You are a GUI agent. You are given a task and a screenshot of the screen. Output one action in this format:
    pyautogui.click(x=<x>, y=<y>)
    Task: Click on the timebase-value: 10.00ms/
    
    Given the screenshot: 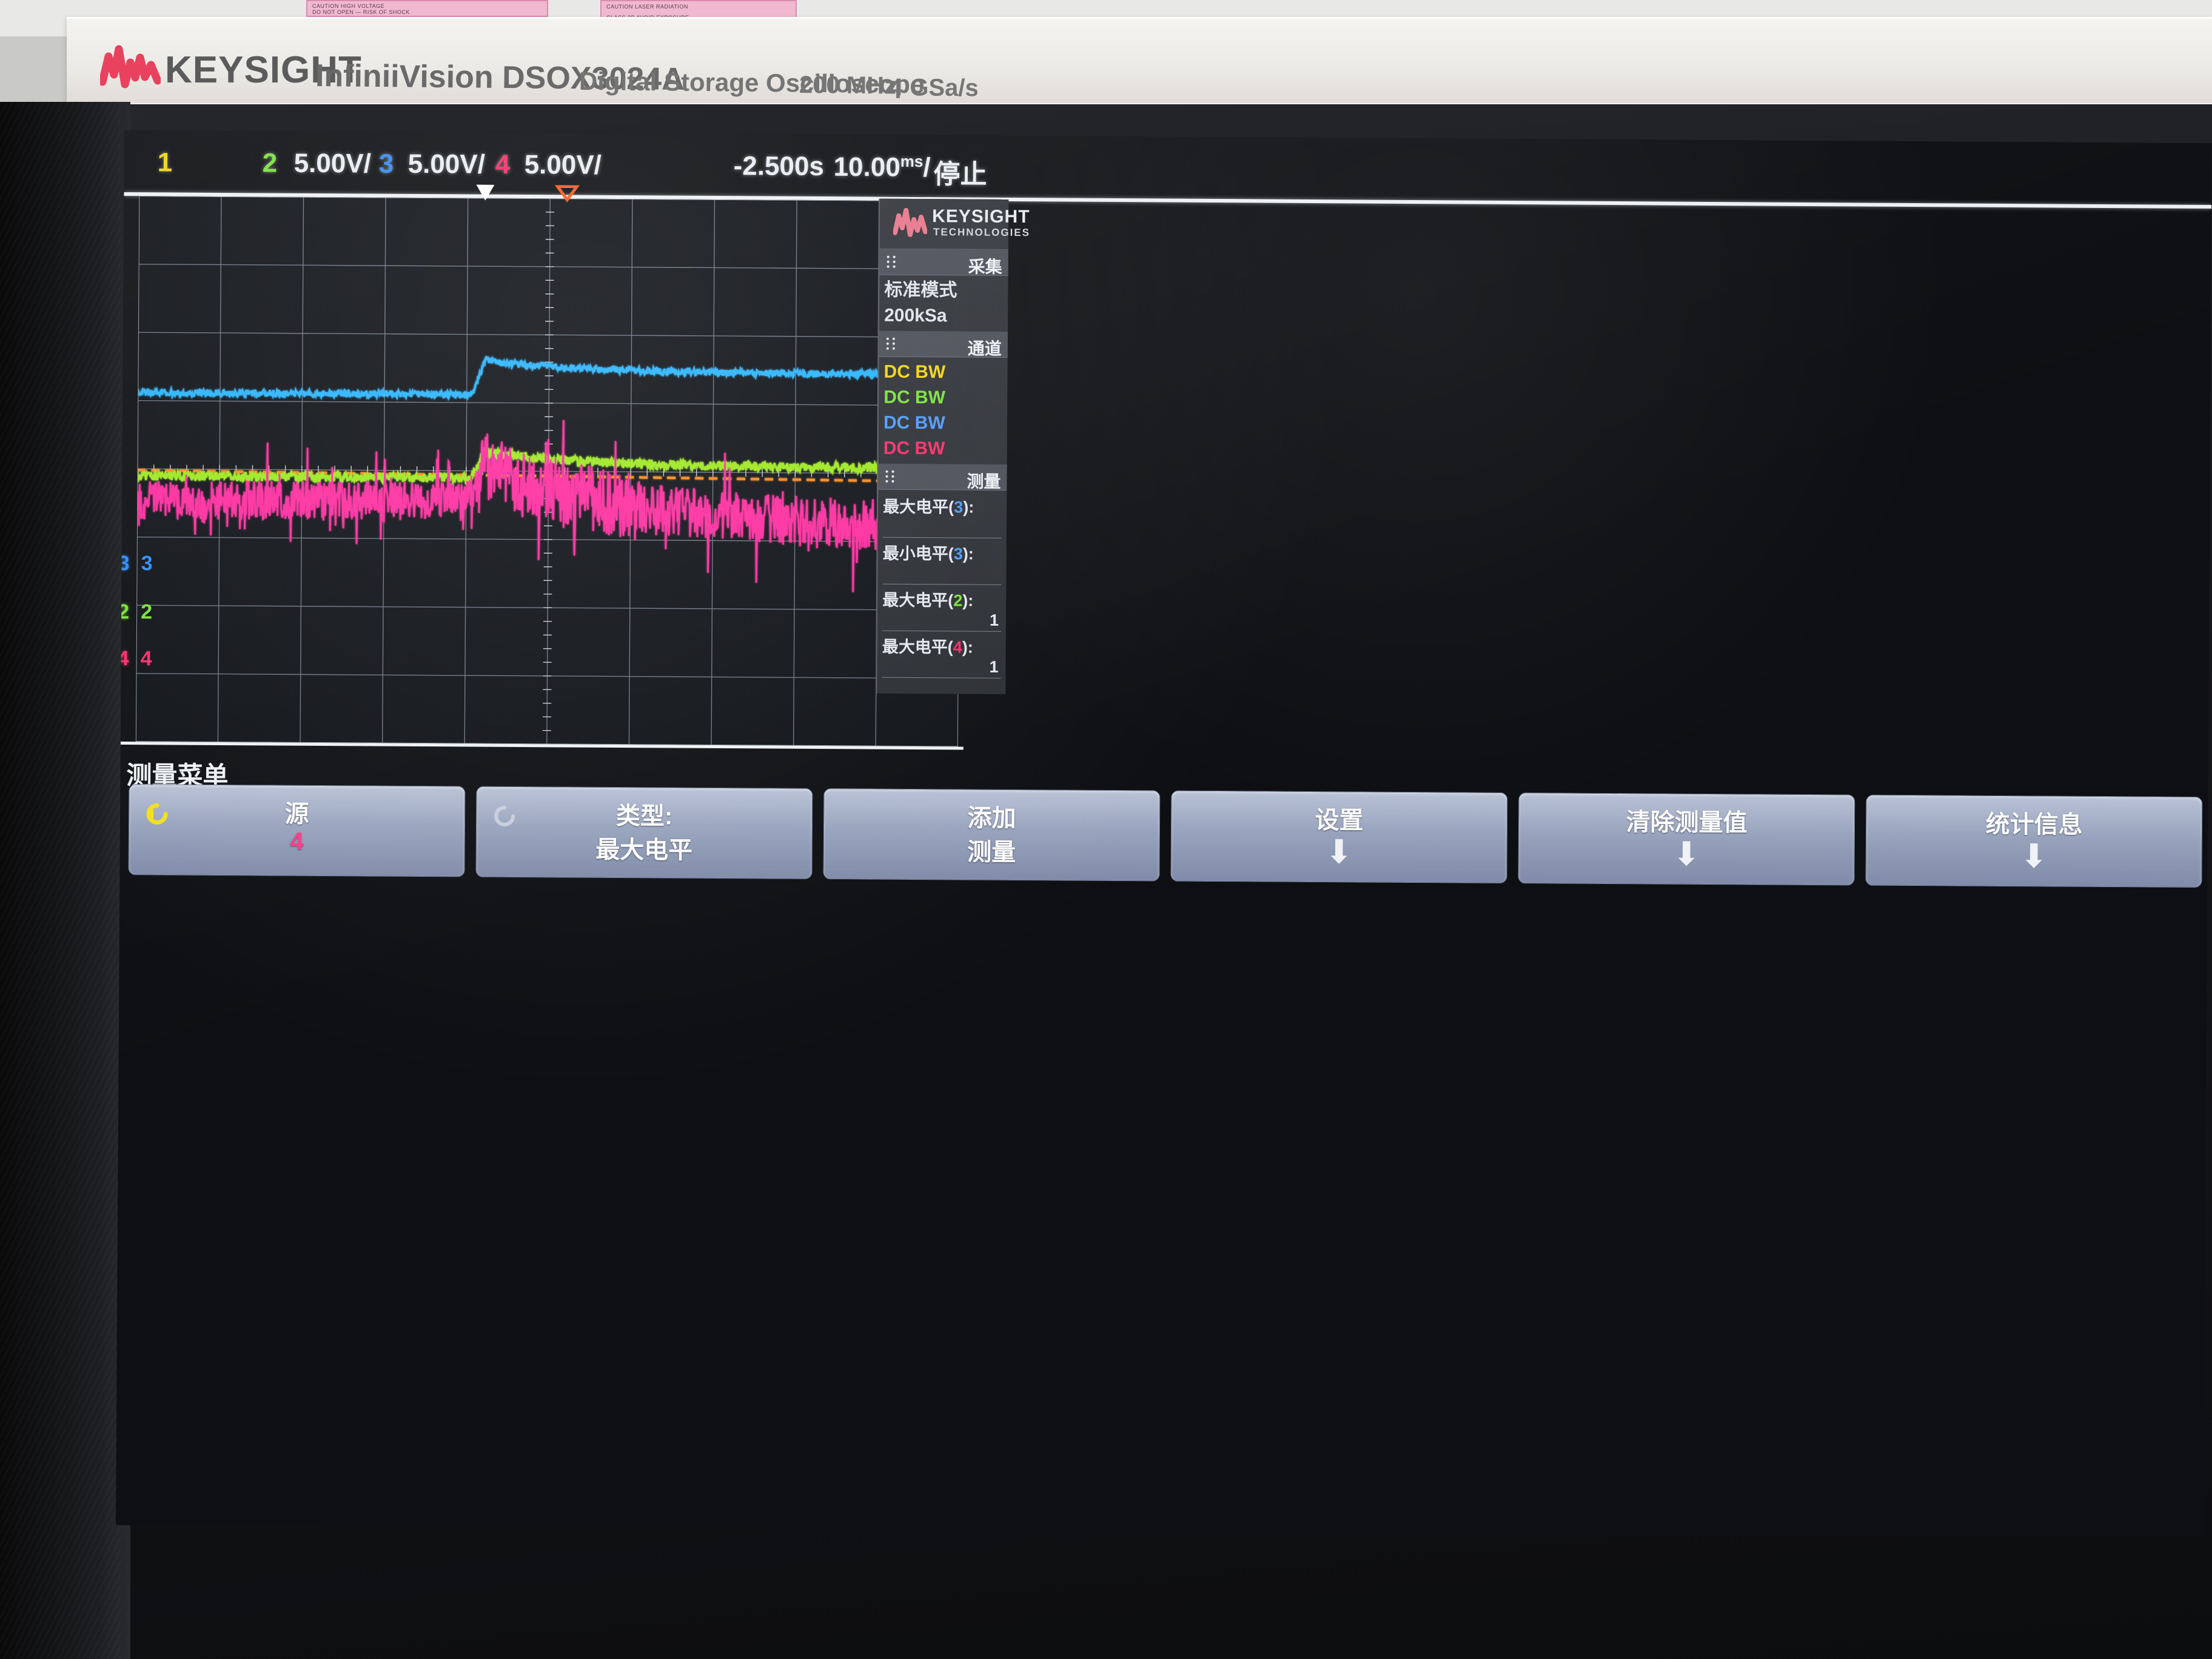 What is the action you would take?
    pyautogui.click(x=882, y=168)
    